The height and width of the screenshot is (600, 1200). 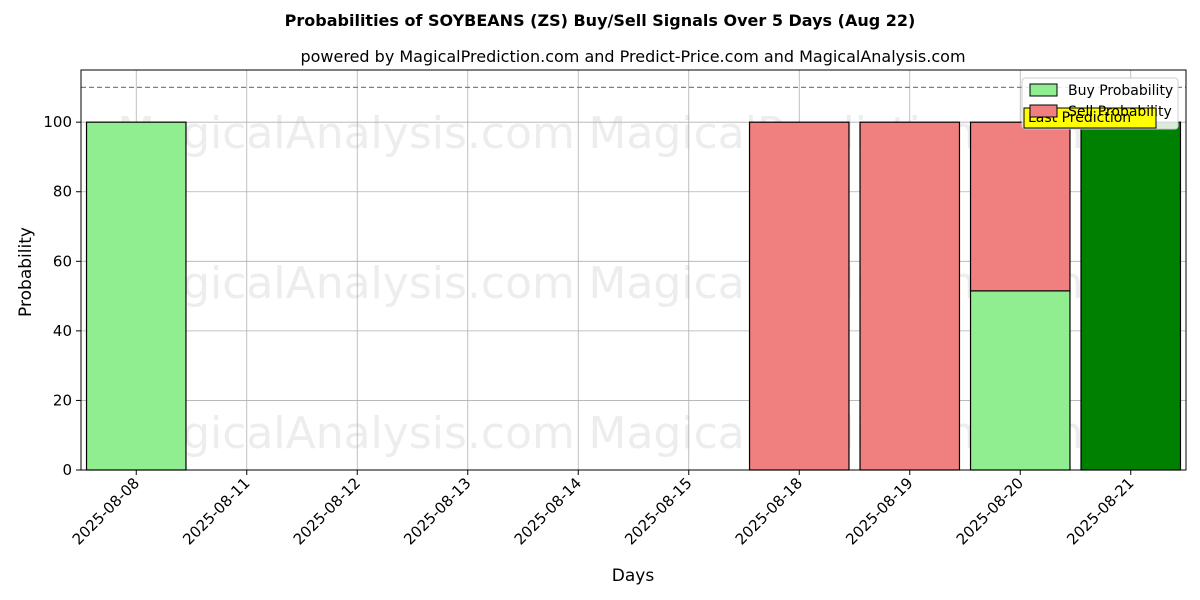 What do you see at coordinates (1131, 296) in the screenshot?
I see `bar-last-prediction` at bounding box center [1131, 296].